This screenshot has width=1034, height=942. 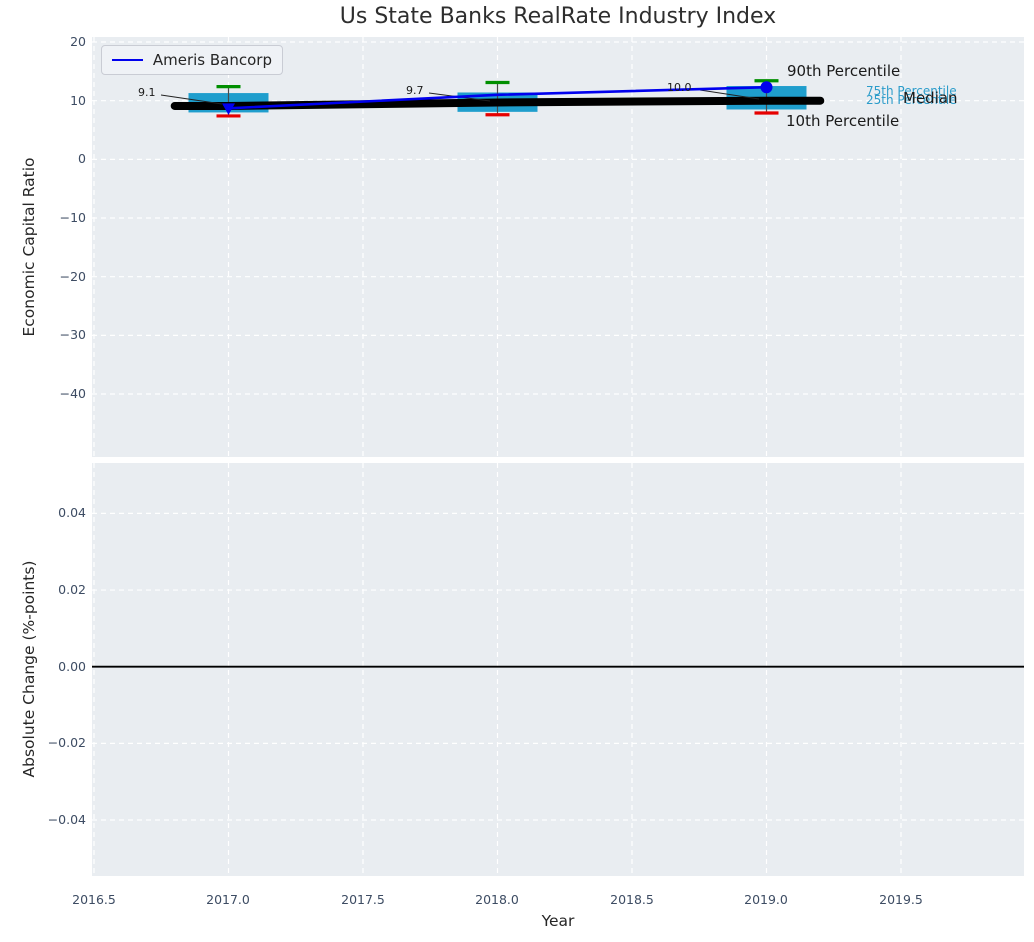 I want to click on label-10th-percentile: 10th Percentile, so click(x=843, y=121).